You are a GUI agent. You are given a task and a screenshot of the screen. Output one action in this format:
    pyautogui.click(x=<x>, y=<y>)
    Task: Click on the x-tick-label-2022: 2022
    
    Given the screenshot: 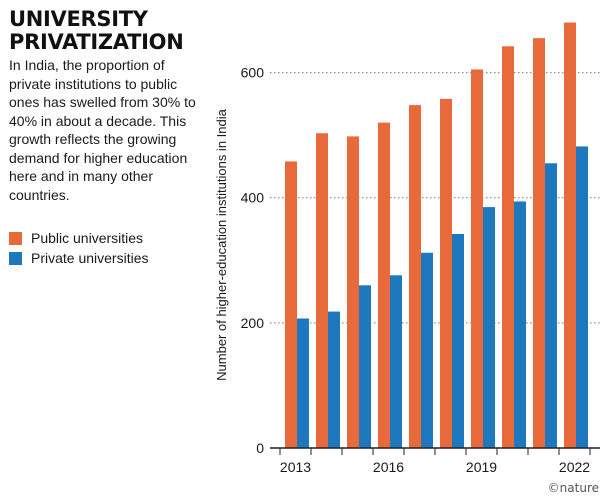 What is the action you would take?
    pyautogui.click(x=574, y=467)
    